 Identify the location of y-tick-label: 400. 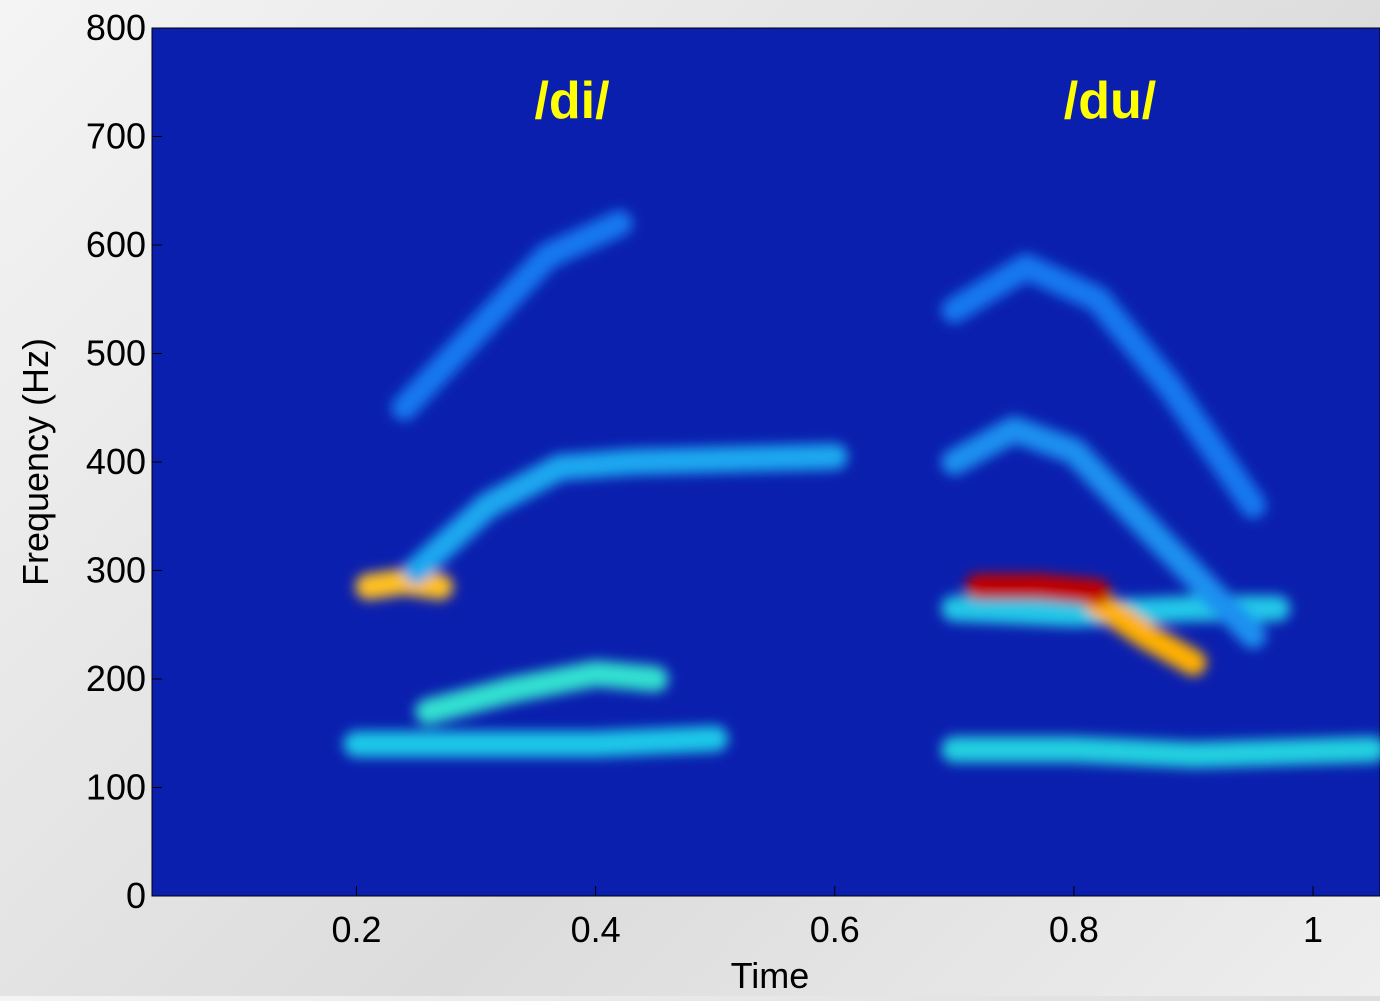
(116, 461).